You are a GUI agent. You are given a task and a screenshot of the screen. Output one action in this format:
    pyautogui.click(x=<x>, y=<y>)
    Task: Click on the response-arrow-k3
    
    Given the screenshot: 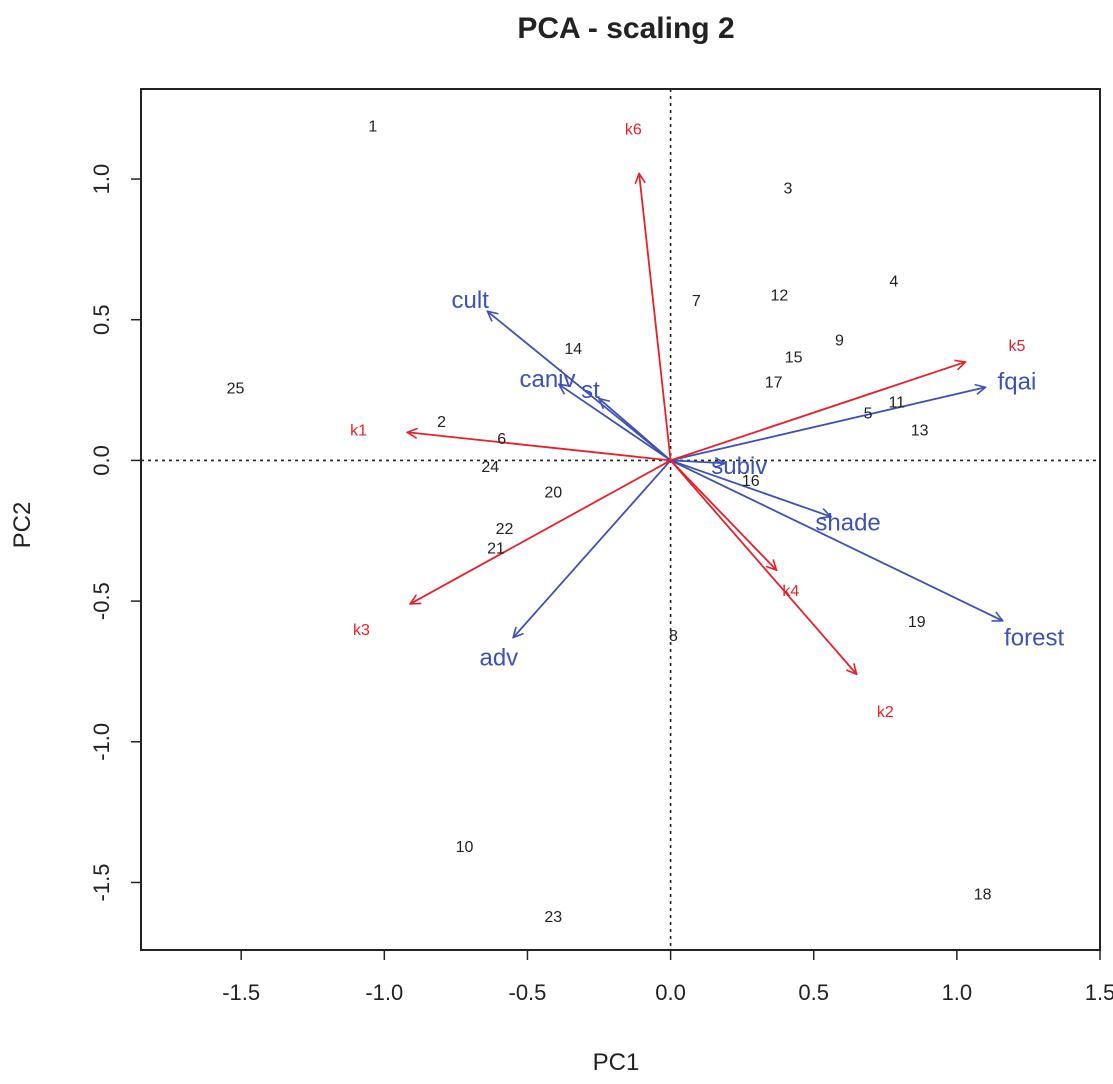 What is the action you would take?
    pyautogui.click(x=541, y=531)
    